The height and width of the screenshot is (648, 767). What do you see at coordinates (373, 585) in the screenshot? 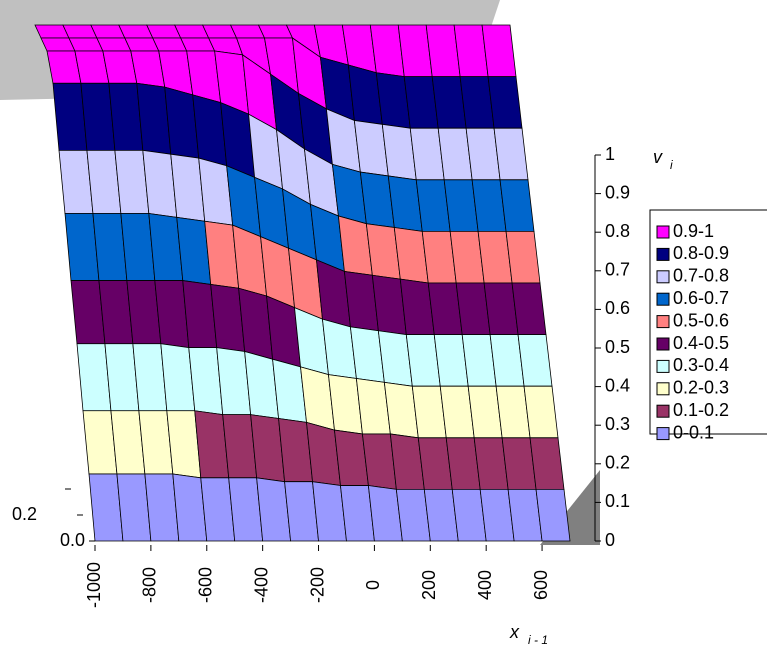
I see `x-tick-label: 0` at bounding box center [373, 585].